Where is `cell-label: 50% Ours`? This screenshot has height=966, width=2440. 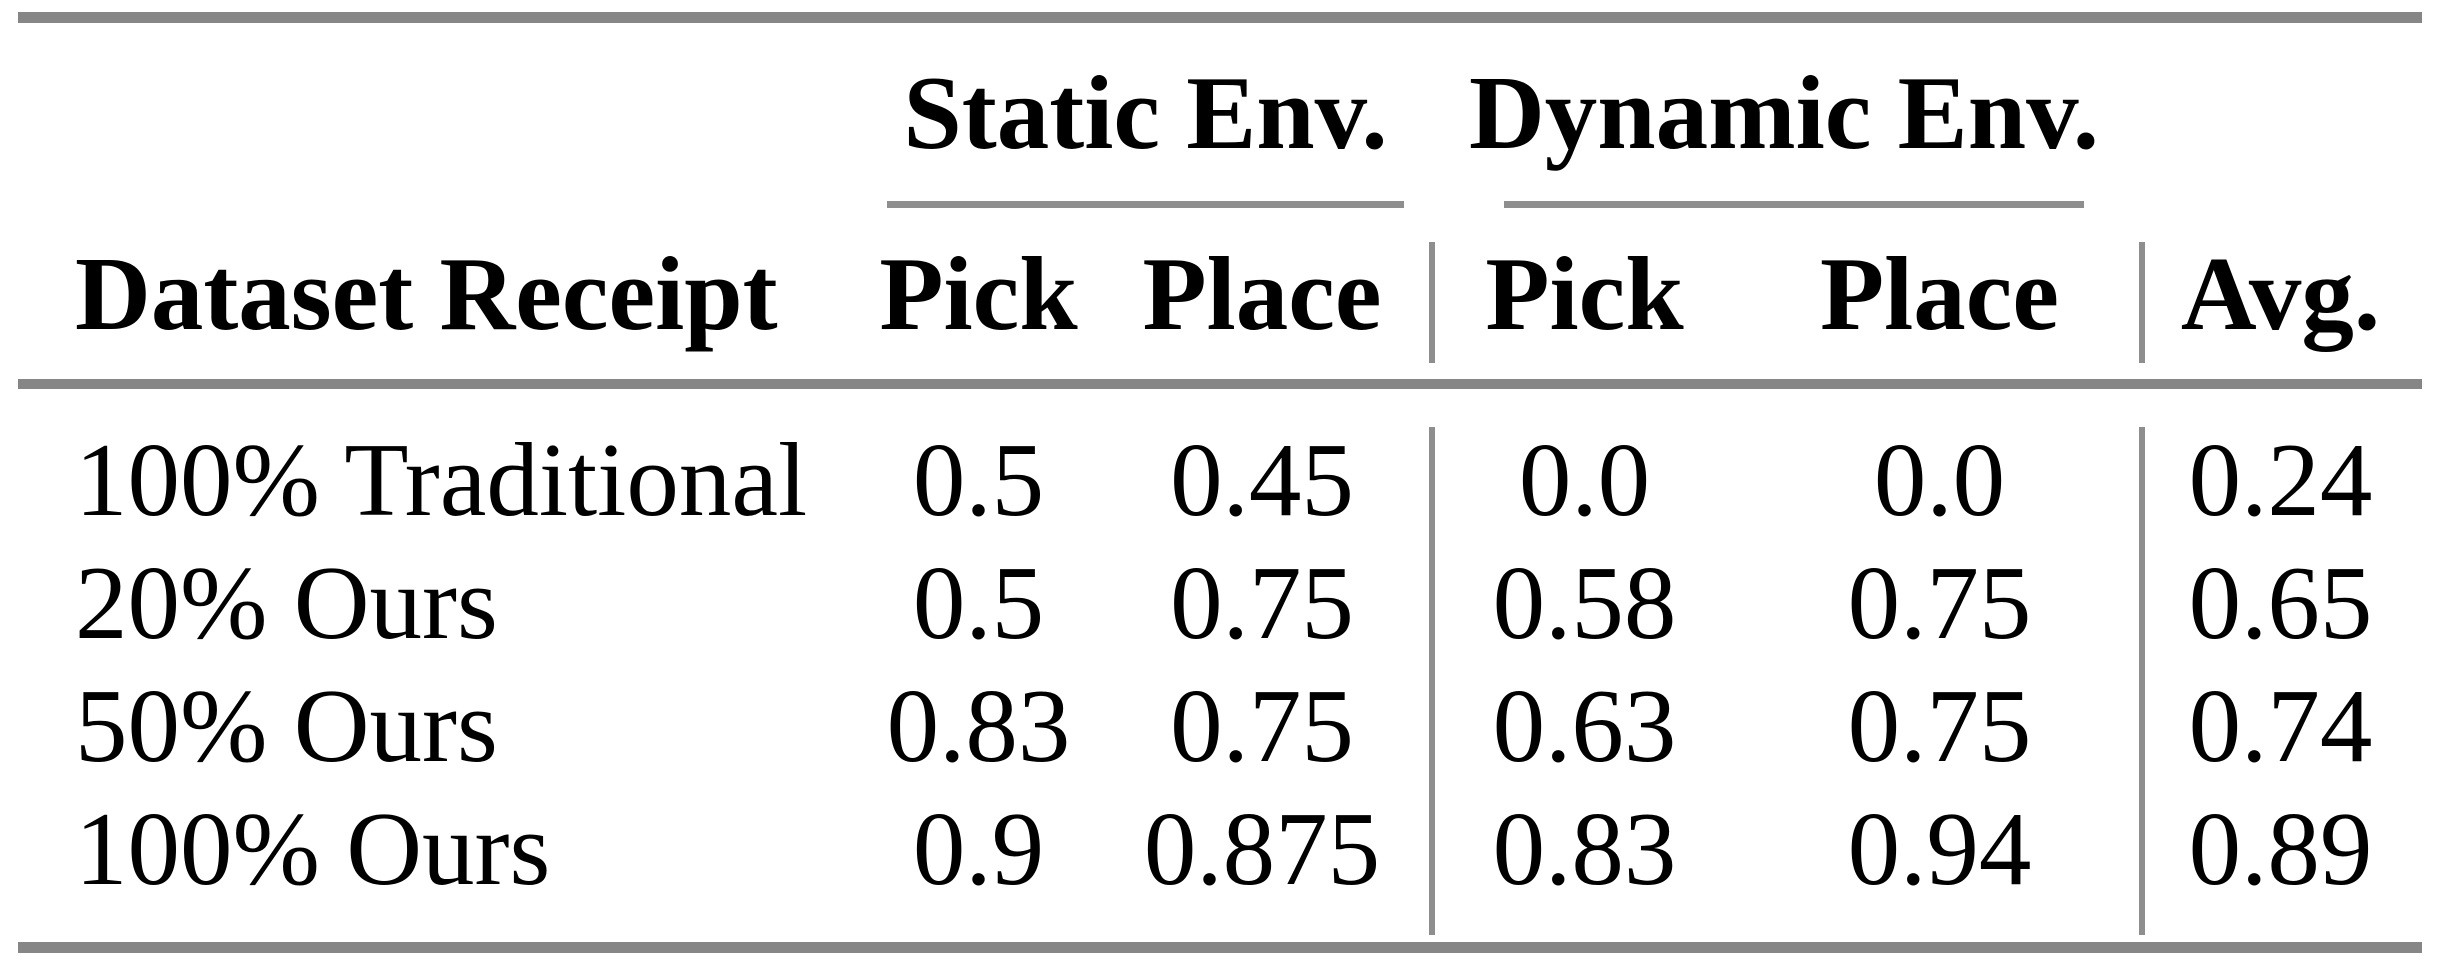 cell-label: 50% Ours is located at coordinates (286, 725).